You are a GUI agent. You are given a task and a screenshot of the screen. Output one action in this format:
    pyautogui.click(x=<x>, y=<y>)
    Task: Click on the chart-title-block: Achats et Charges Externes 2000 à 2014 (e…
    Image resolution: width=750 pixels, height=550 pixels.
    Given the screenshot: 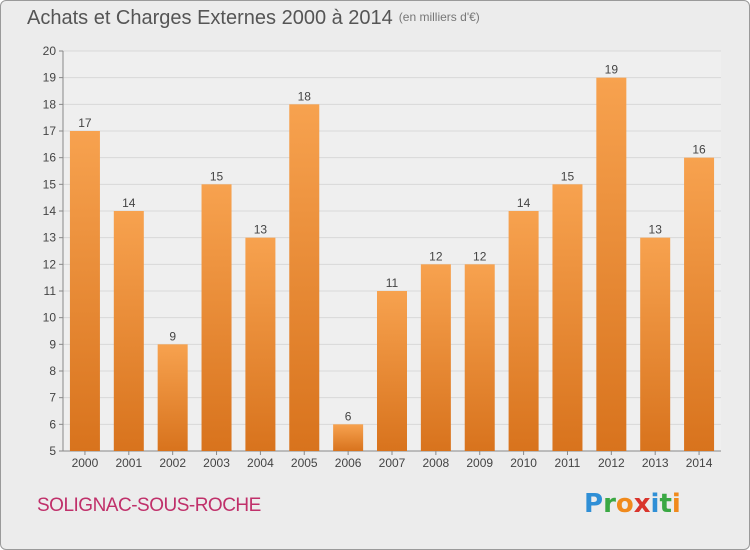 What is the action you would take?
    pyautogui.click(x=253, y=18)
    